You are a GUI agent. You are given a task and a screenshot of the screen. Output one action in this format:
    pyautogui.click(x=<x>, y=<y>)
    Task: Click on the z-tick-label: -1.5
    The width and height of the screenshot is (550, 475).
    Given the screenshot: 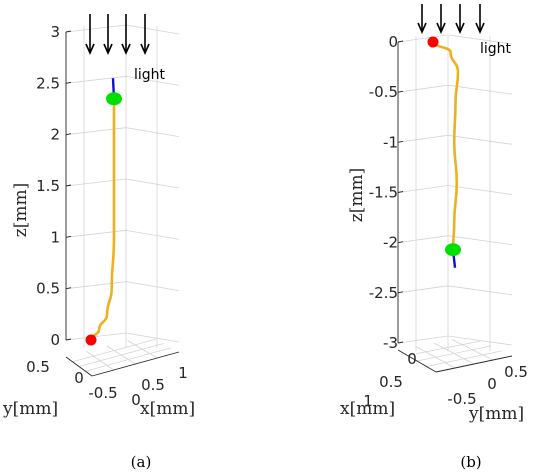 What is the action you would take?
    pyautogui.click(x=383, y=193)
    